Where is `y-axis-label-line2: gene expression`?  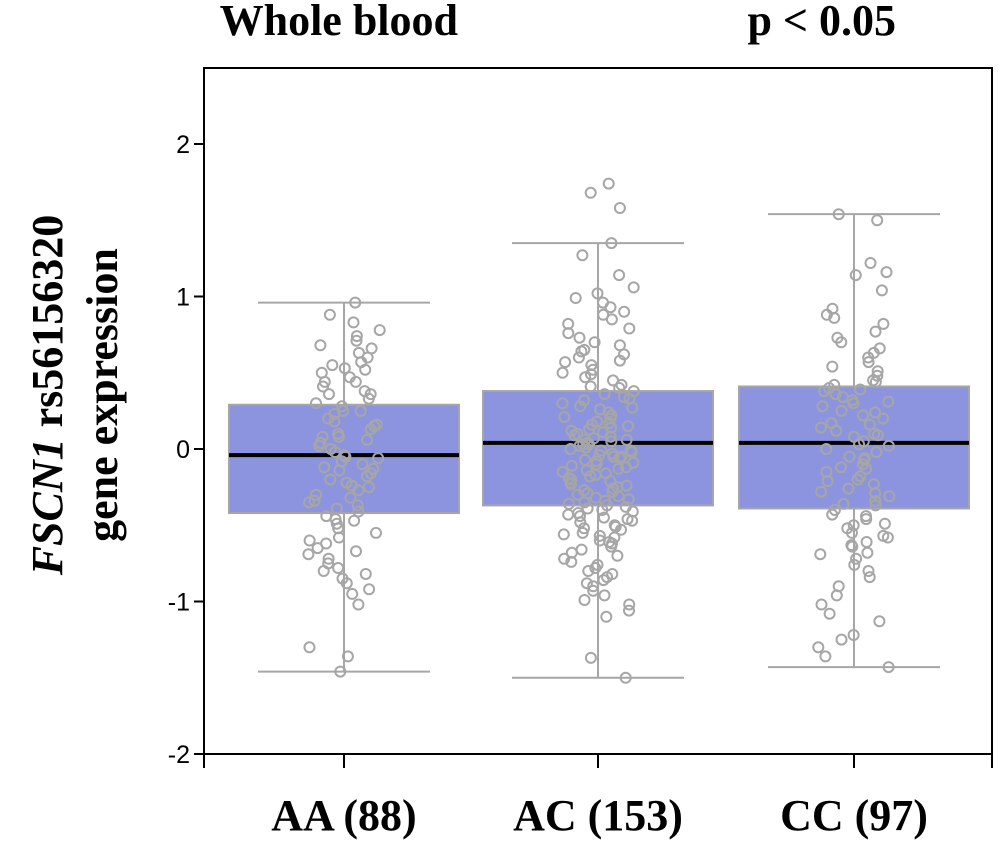 y-axis-label-line2: gene expression is located at coordinates (102, 395).